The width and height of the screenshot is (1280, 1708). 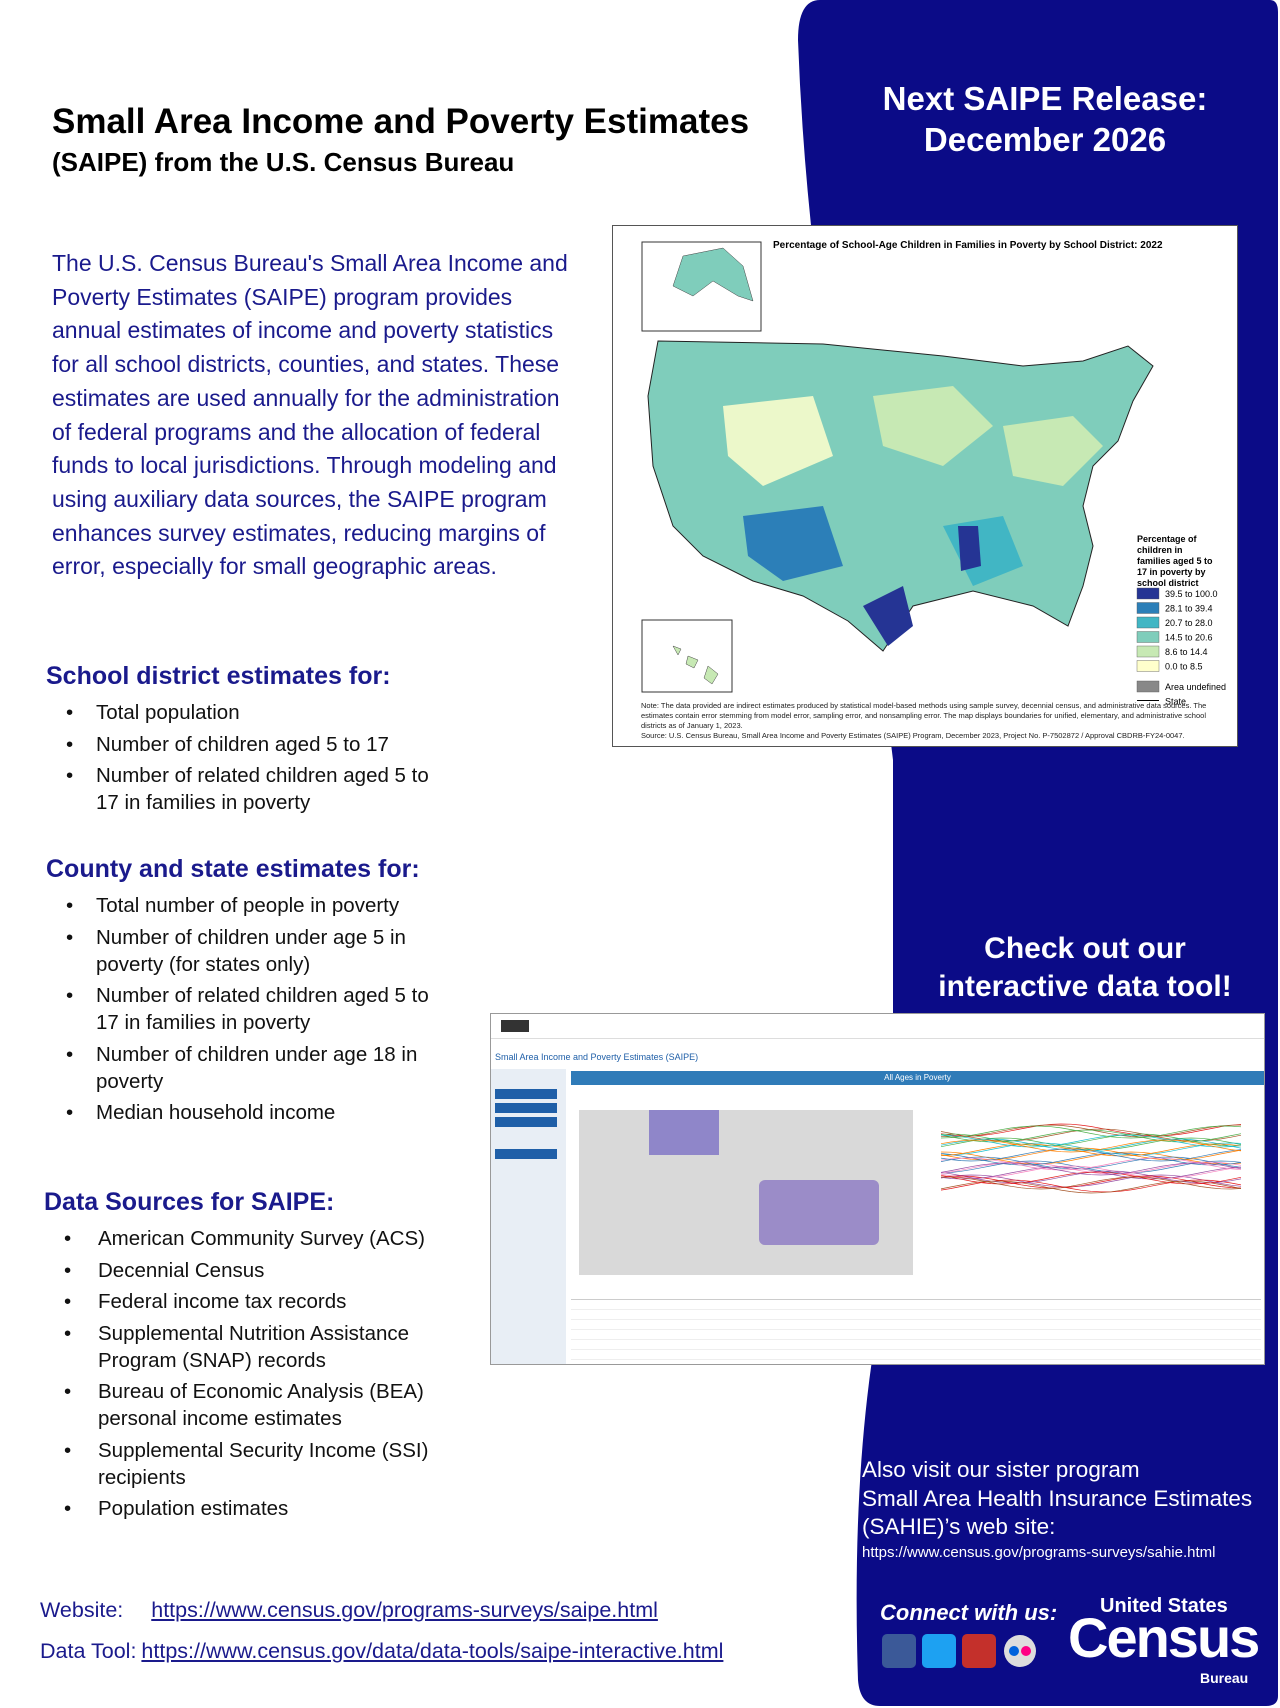 I want to click on tool-heading: Check out our interactive data tool!, so click(x=1085, y=968).